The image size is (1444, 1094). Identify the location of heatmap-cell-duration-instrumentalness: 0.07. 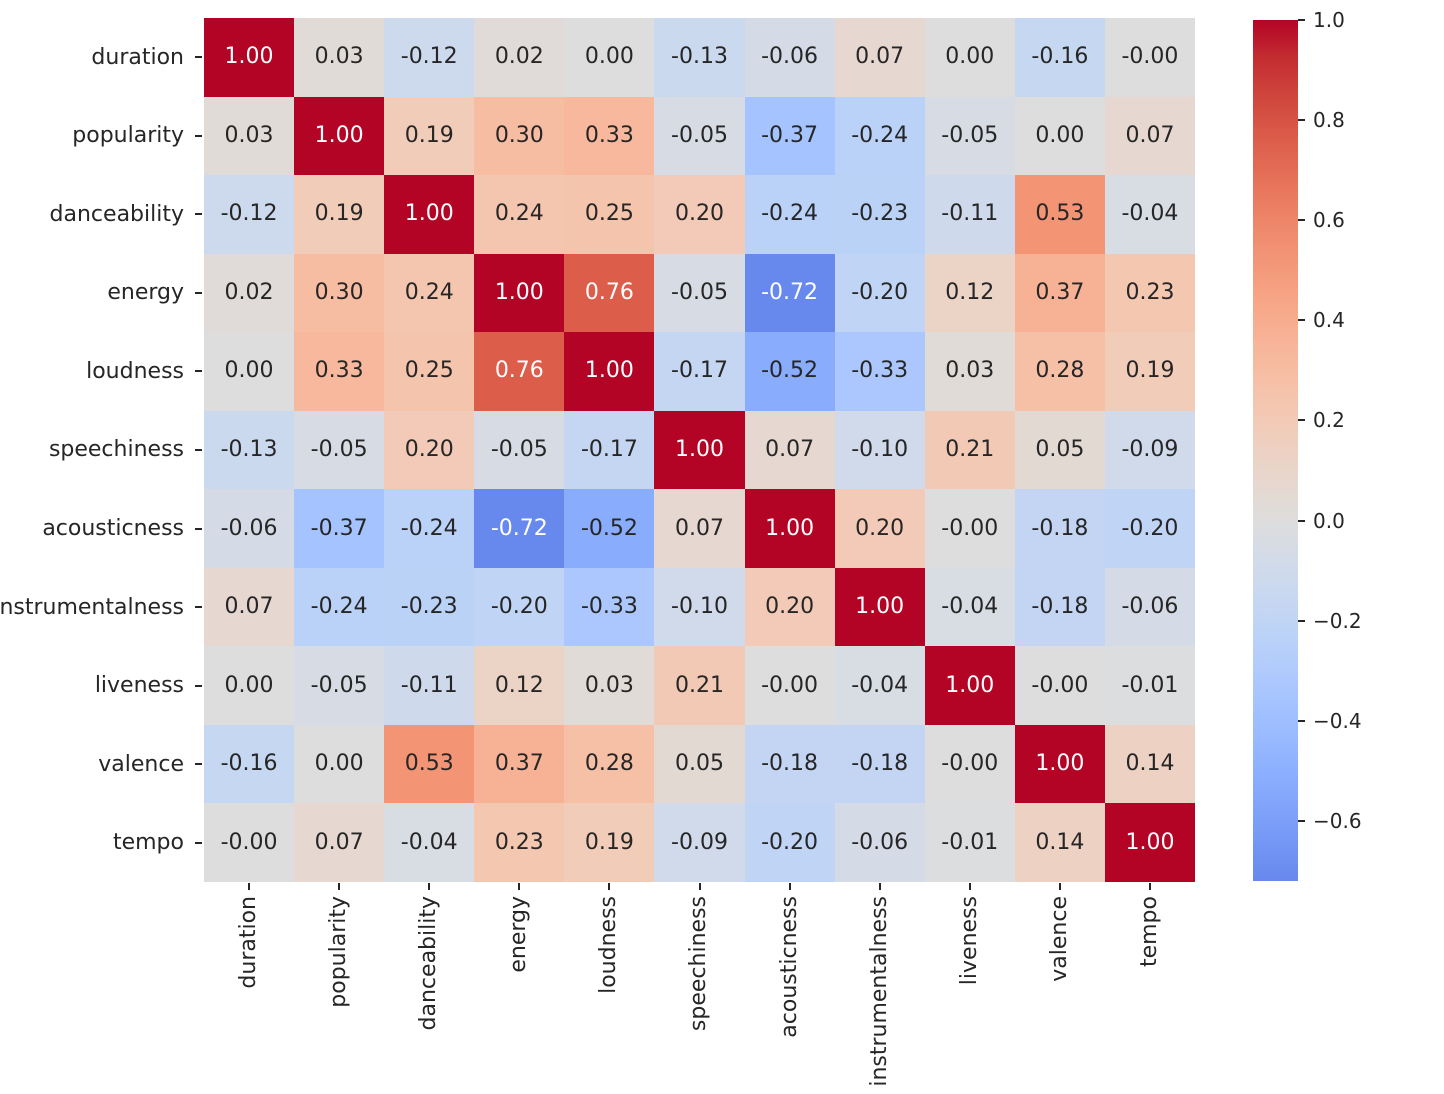
(879, 57).